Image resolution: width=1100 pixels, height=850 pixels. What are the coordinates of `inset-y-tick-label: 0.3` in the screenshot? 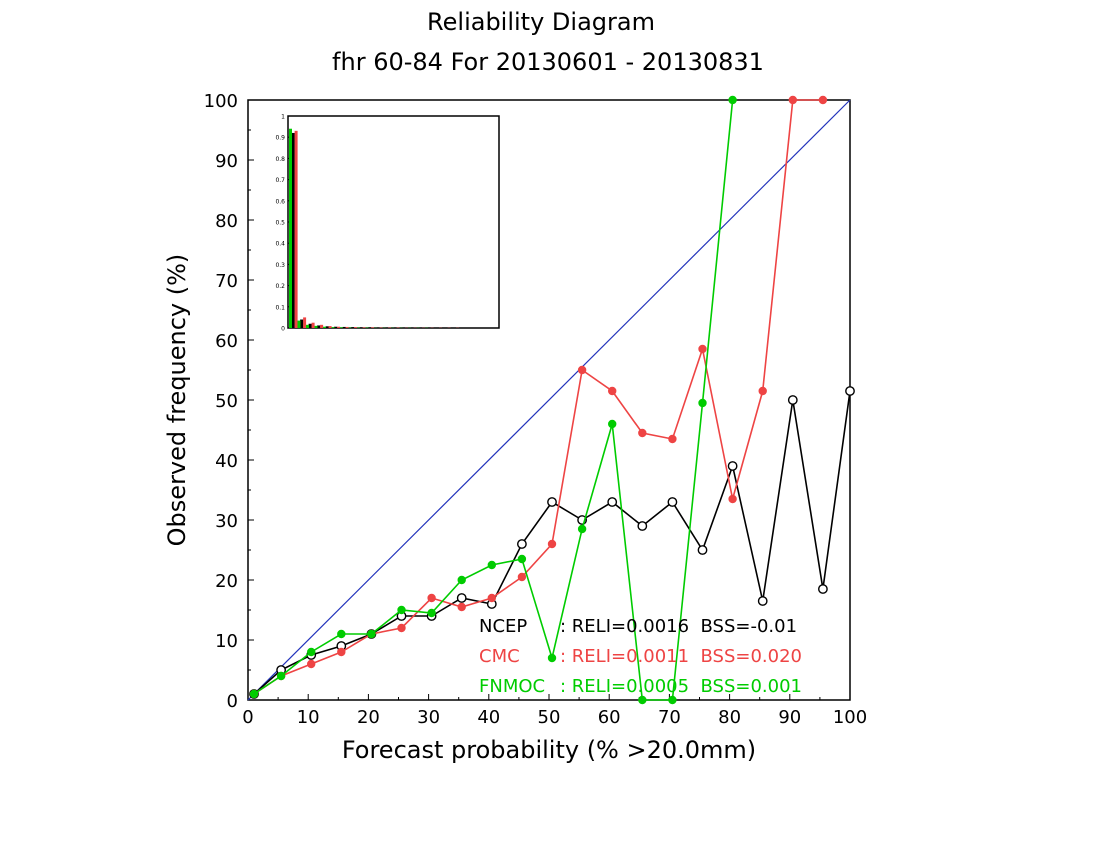 It's located at (280, 265).